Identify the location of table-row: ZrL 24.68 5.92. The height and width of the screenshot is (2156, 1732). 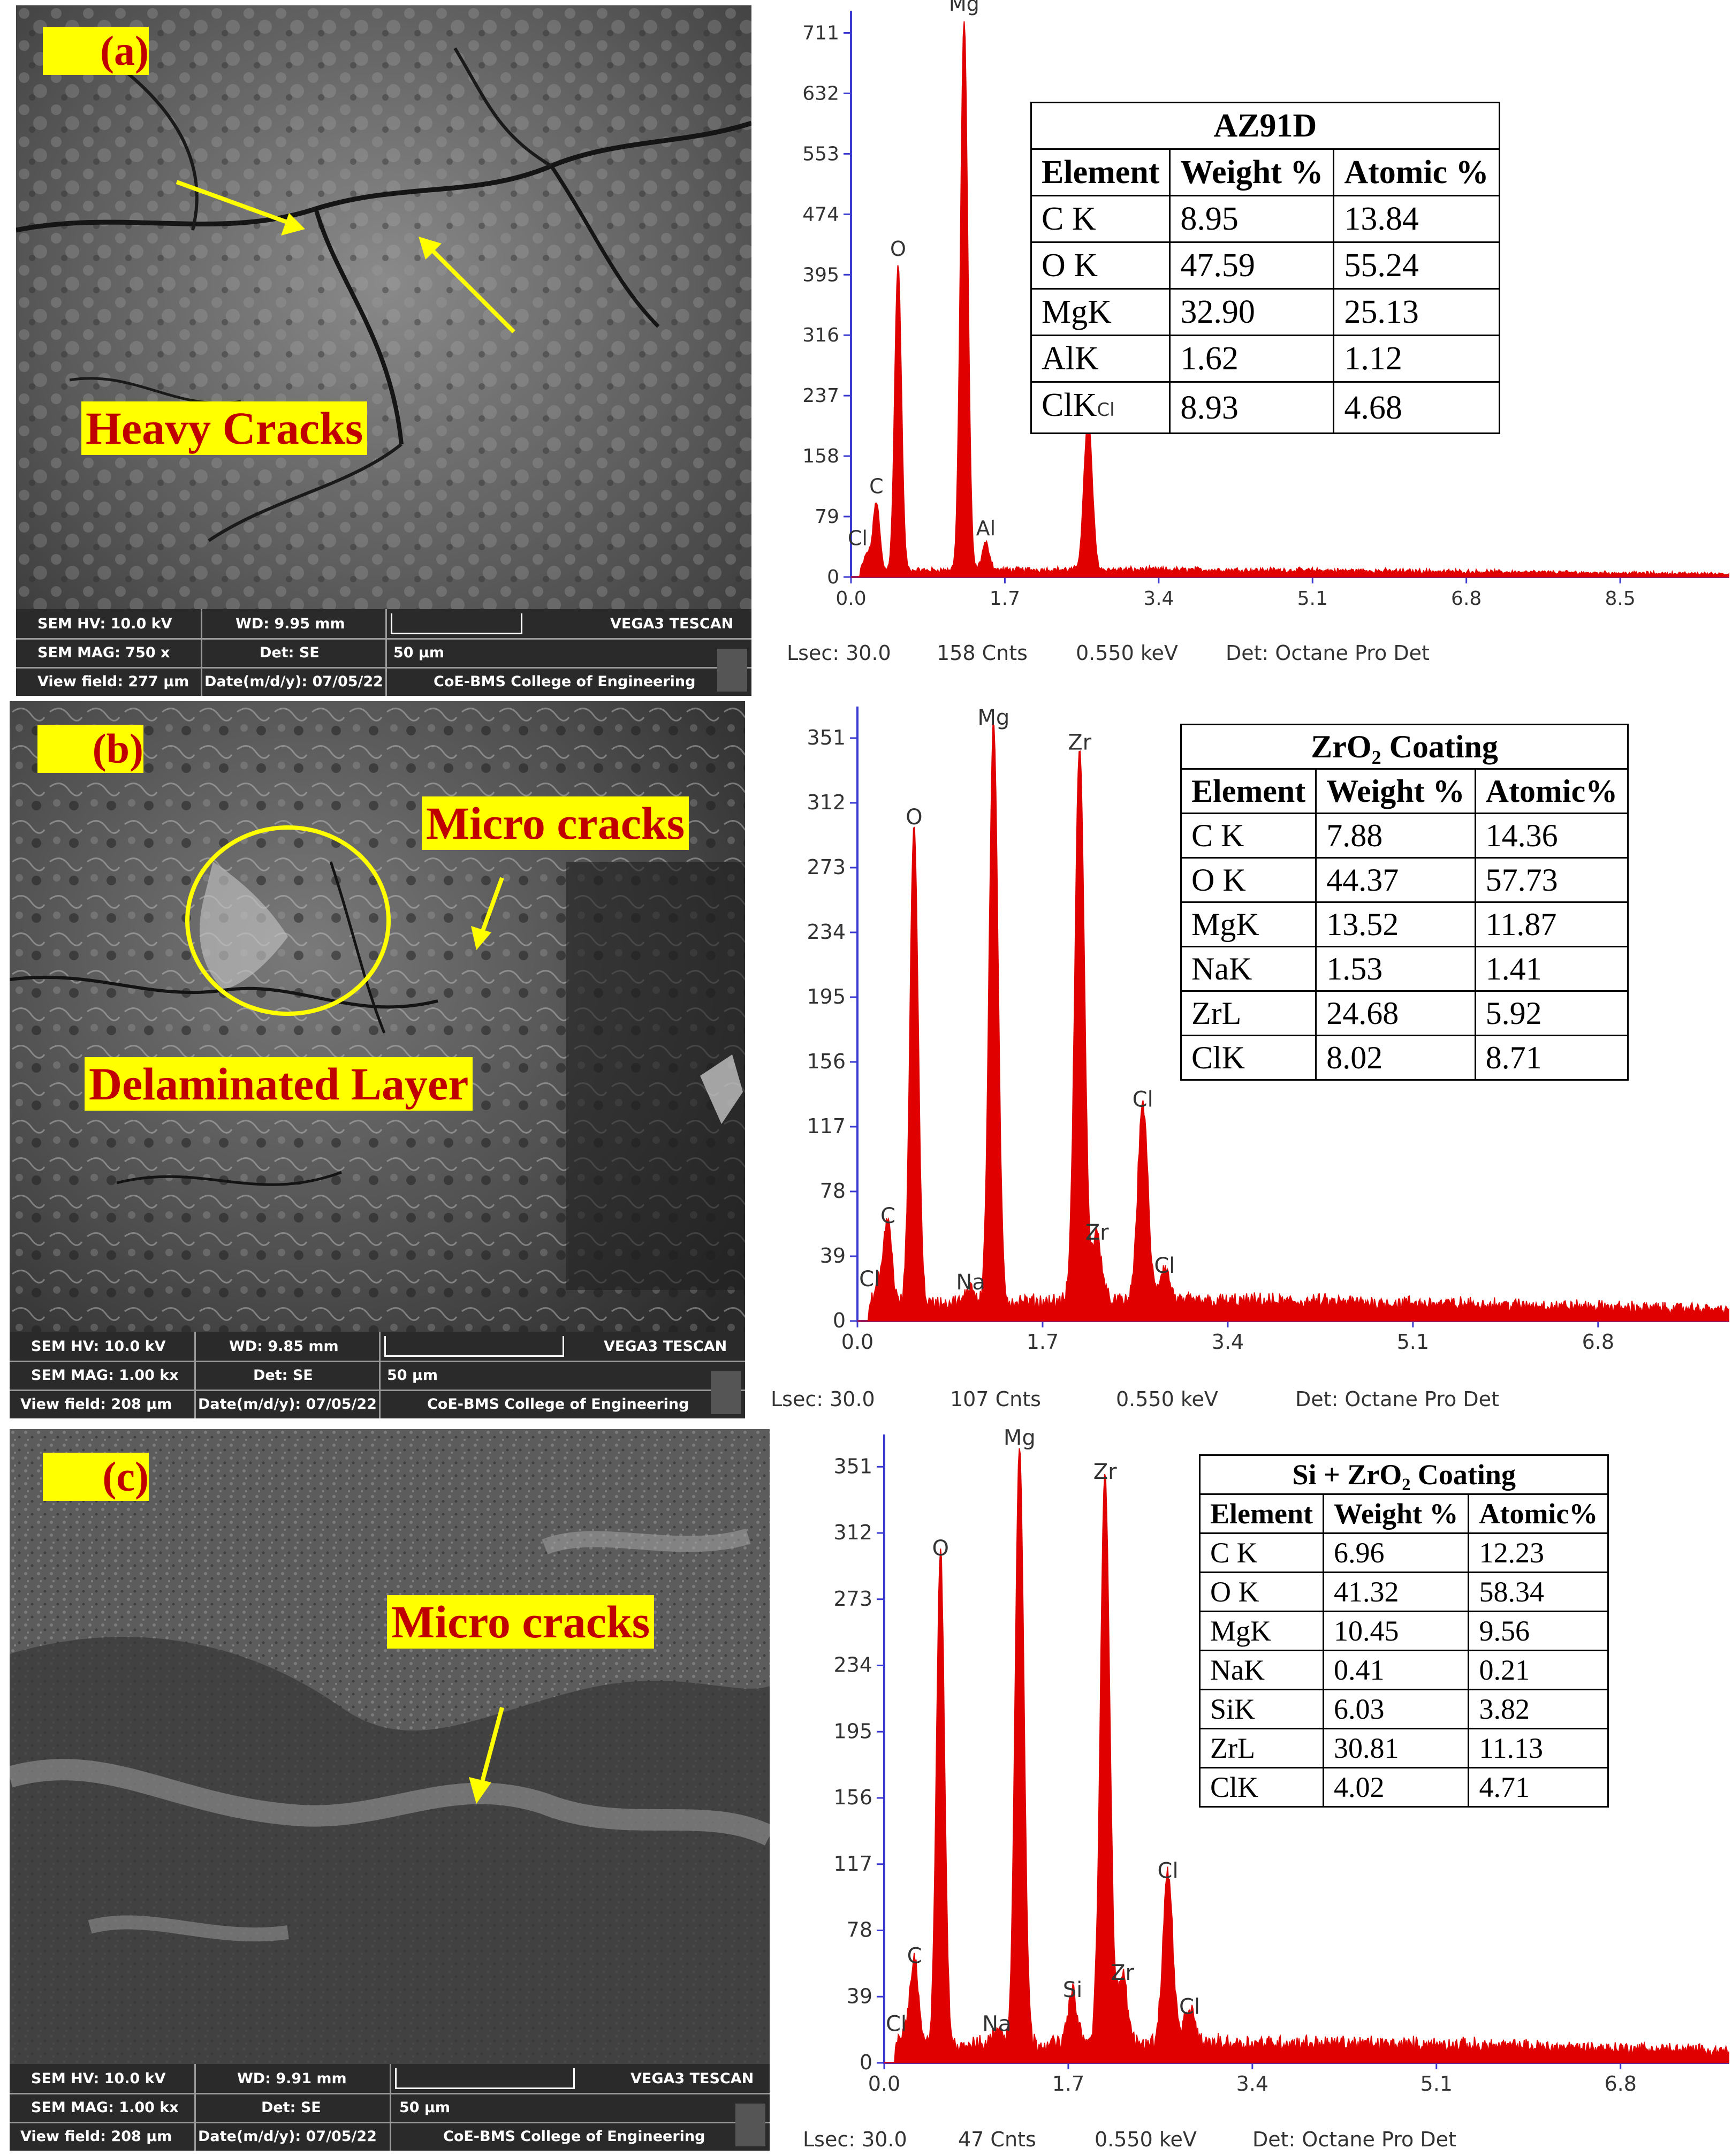
(1404, 1013).